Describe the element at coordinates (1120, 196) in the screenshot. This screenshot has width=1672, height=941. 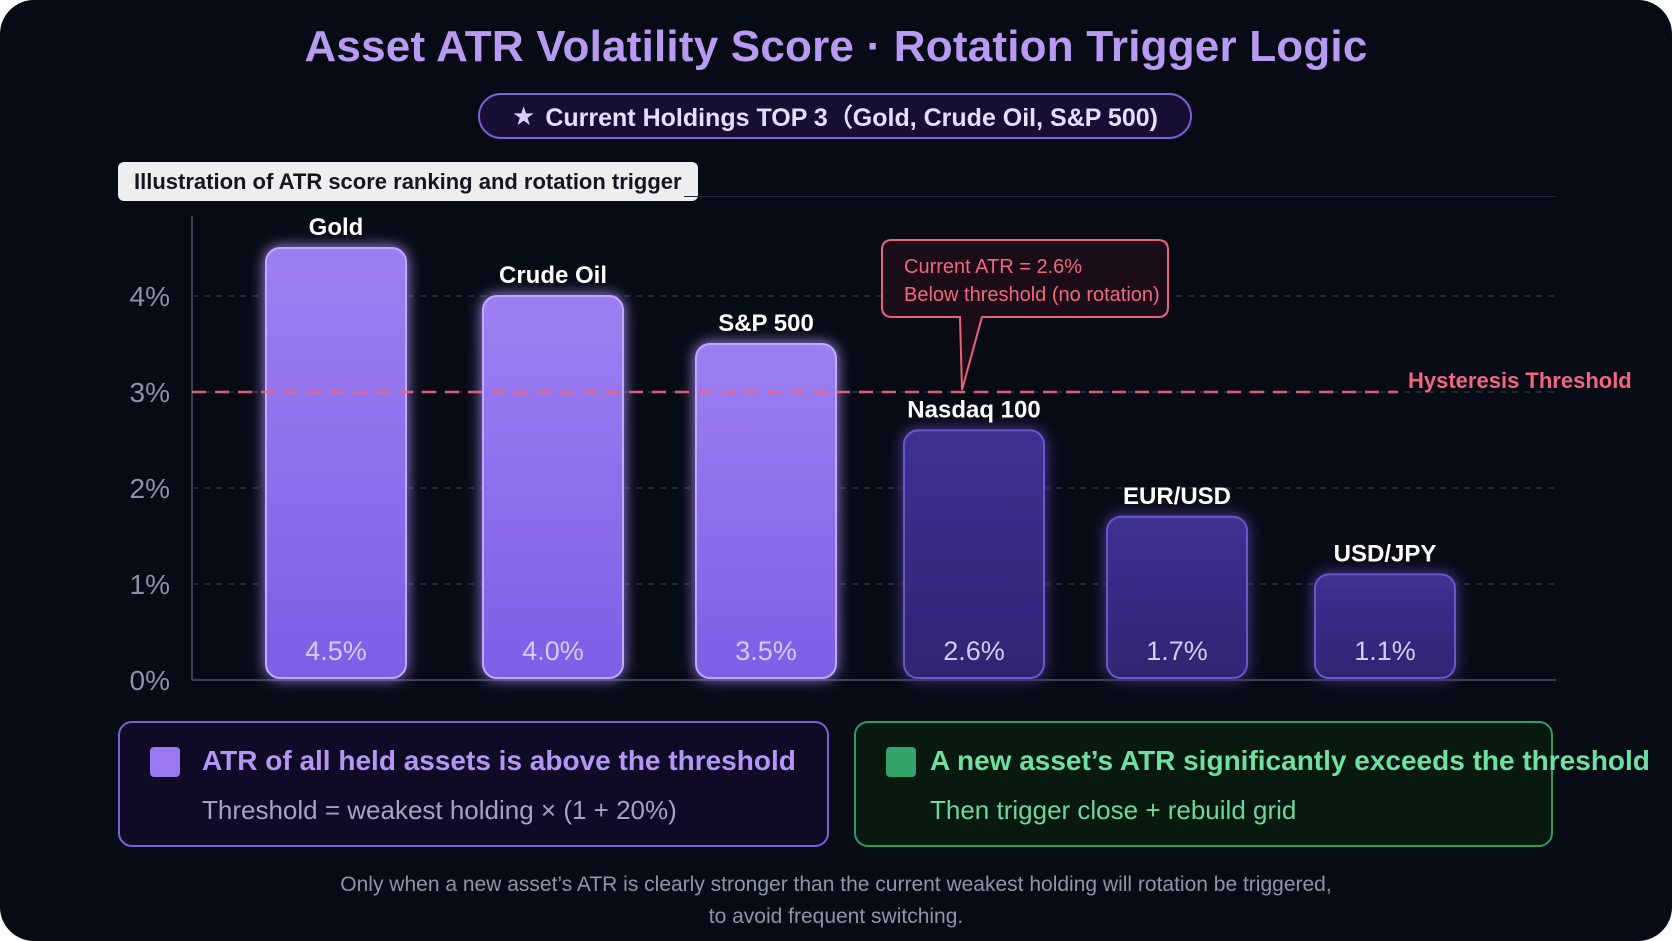
I see `subtitle-divider` at that location.